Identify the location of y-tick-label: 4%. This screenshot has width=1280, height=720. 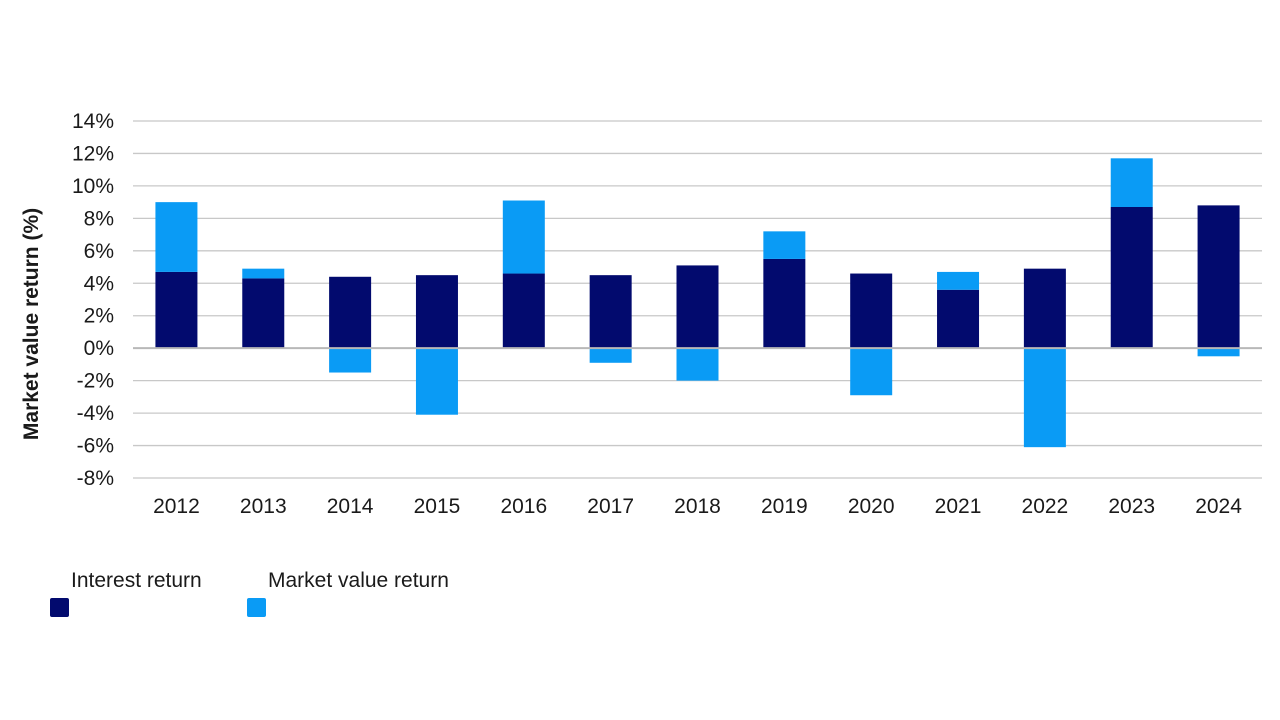
(99, 283).